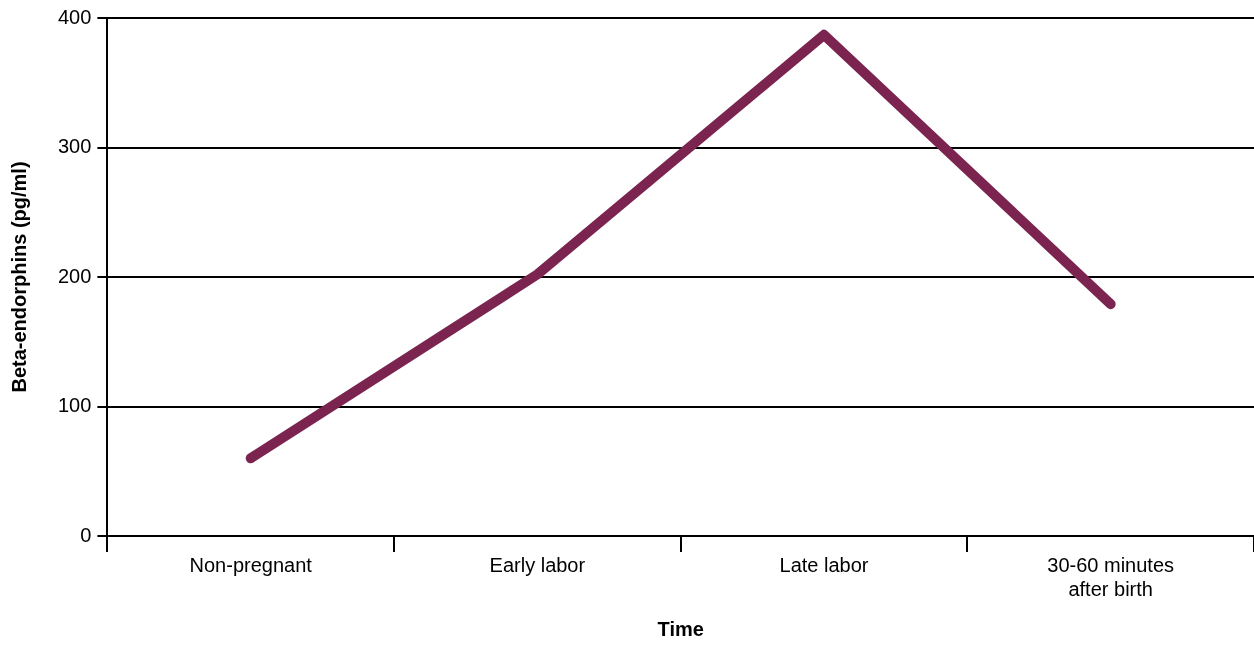 This screenshot has height=650, width=1254. Describe the element at coordinates (74, 405) in the screenshot. I see `y-tick-label: 100` at that location.